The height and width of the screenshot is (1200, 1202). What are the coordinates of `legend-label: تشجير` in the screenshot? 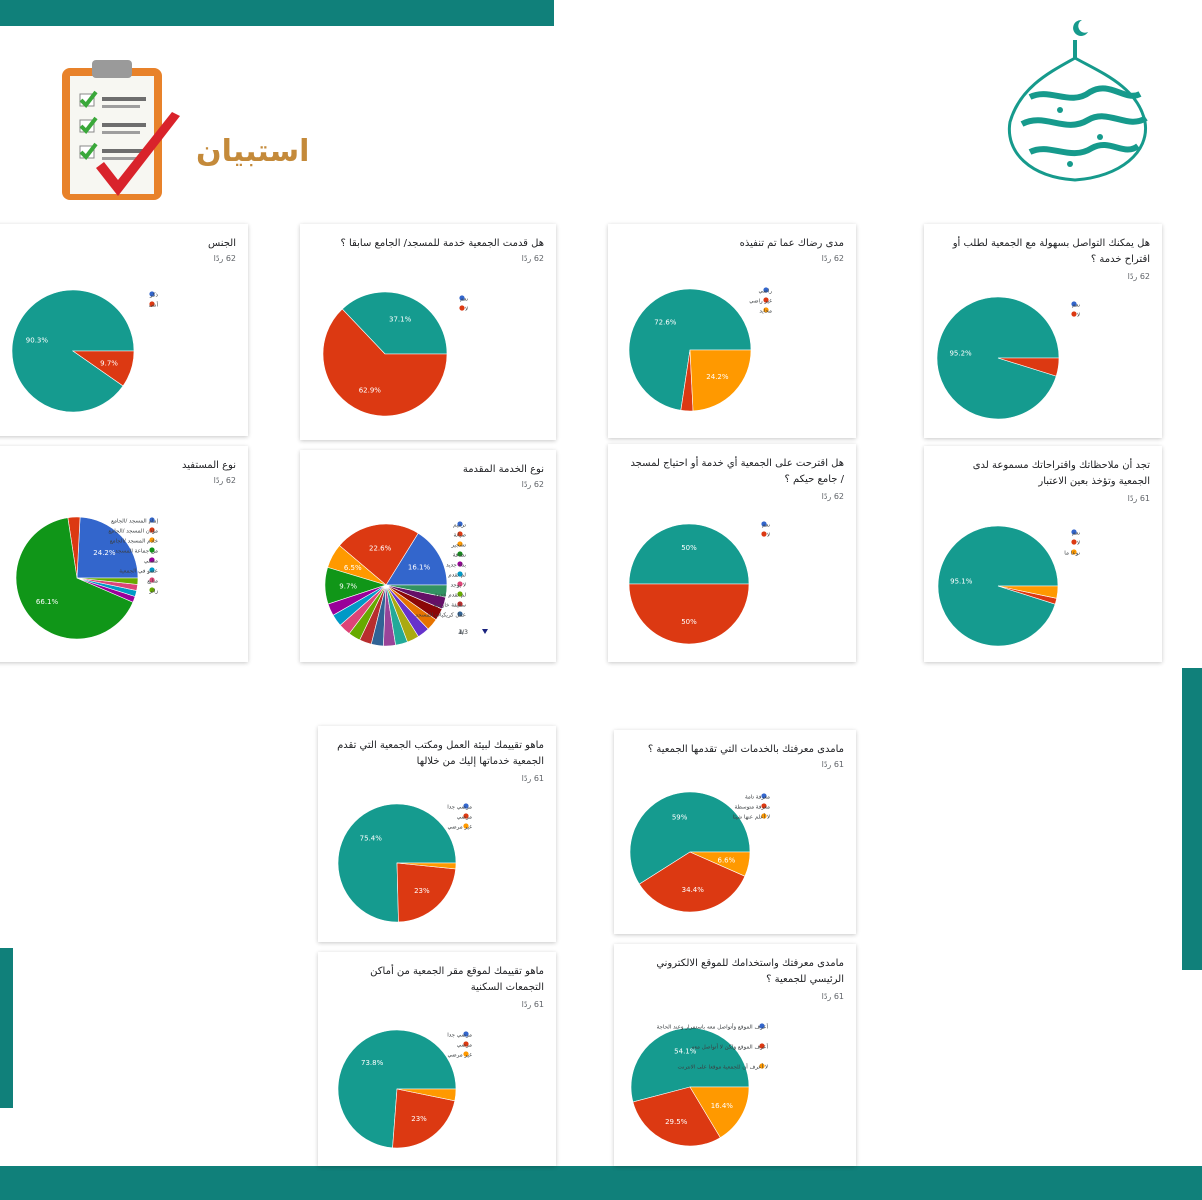 It's located at (458, 546).